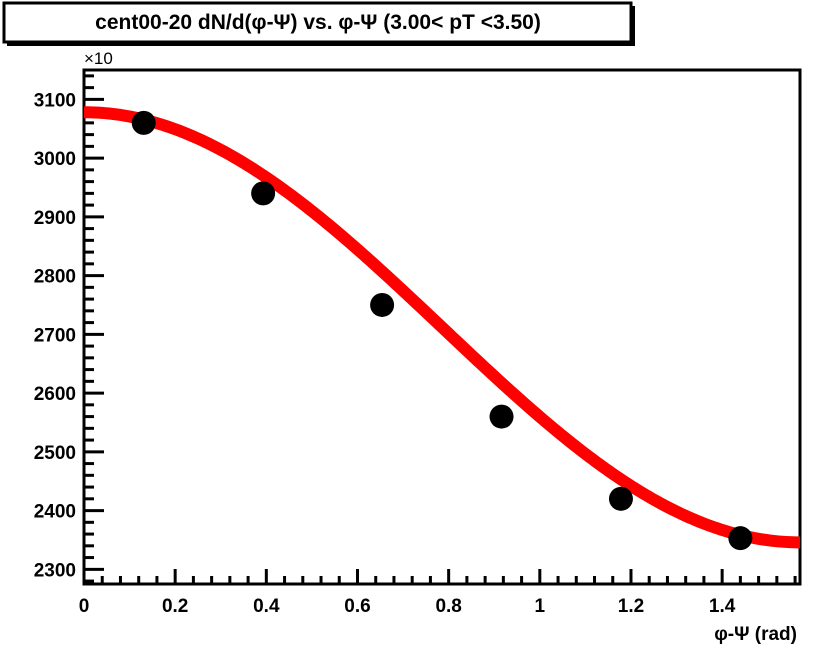  What do you see at coordinates (722, 606) in the screenshot?
I see `x-tick-label: 1.4` at bounding box center [722, 606].